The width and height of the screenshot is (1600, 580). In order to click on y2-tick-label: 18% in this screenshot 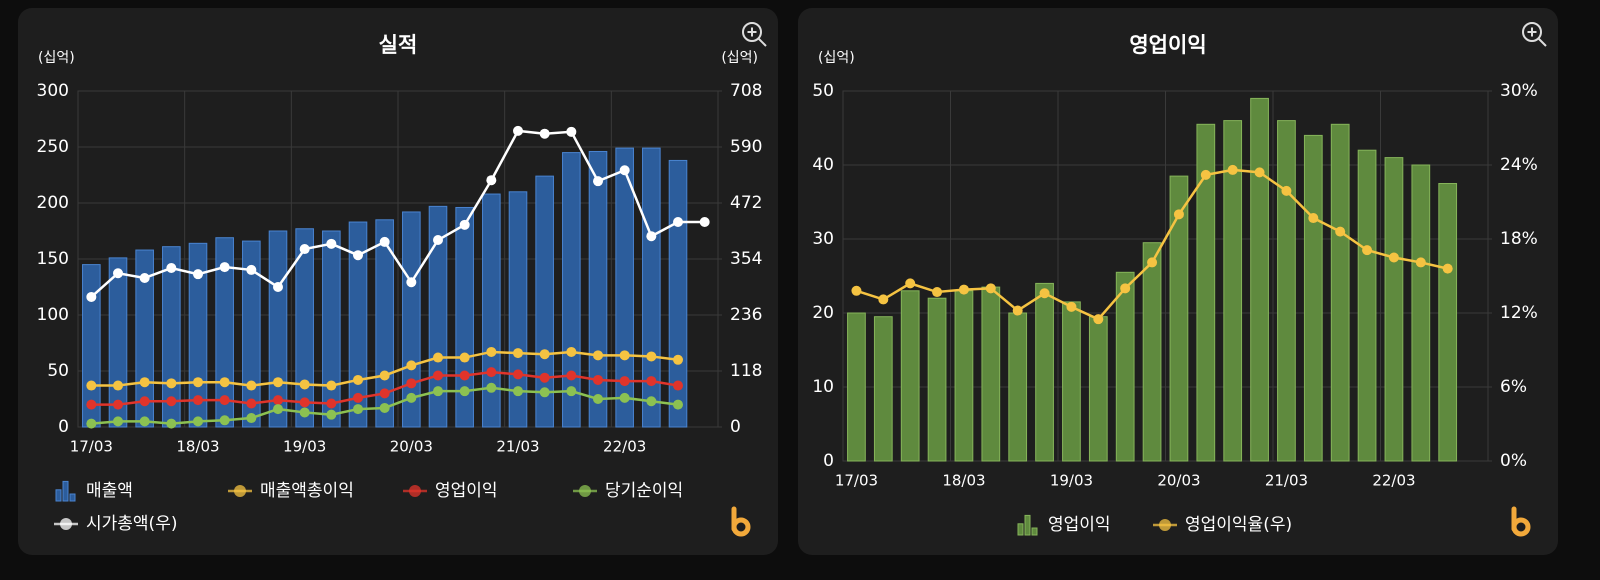, I will do `click(1519, 239)`.